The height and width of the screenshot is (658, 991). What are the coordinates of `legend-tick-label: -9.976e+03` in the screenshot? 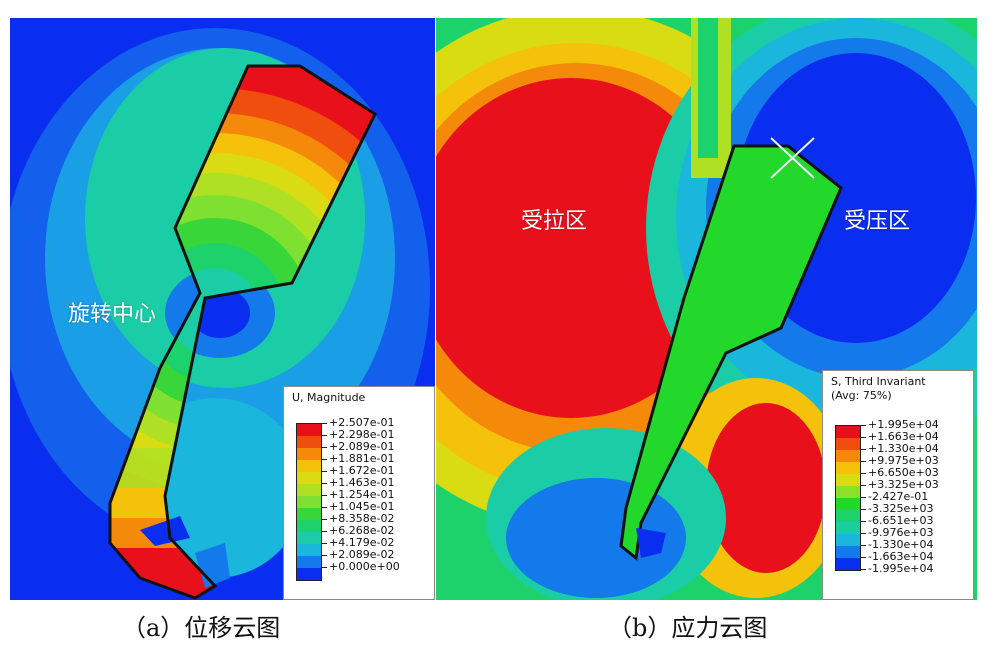 It's located at (900, 533).